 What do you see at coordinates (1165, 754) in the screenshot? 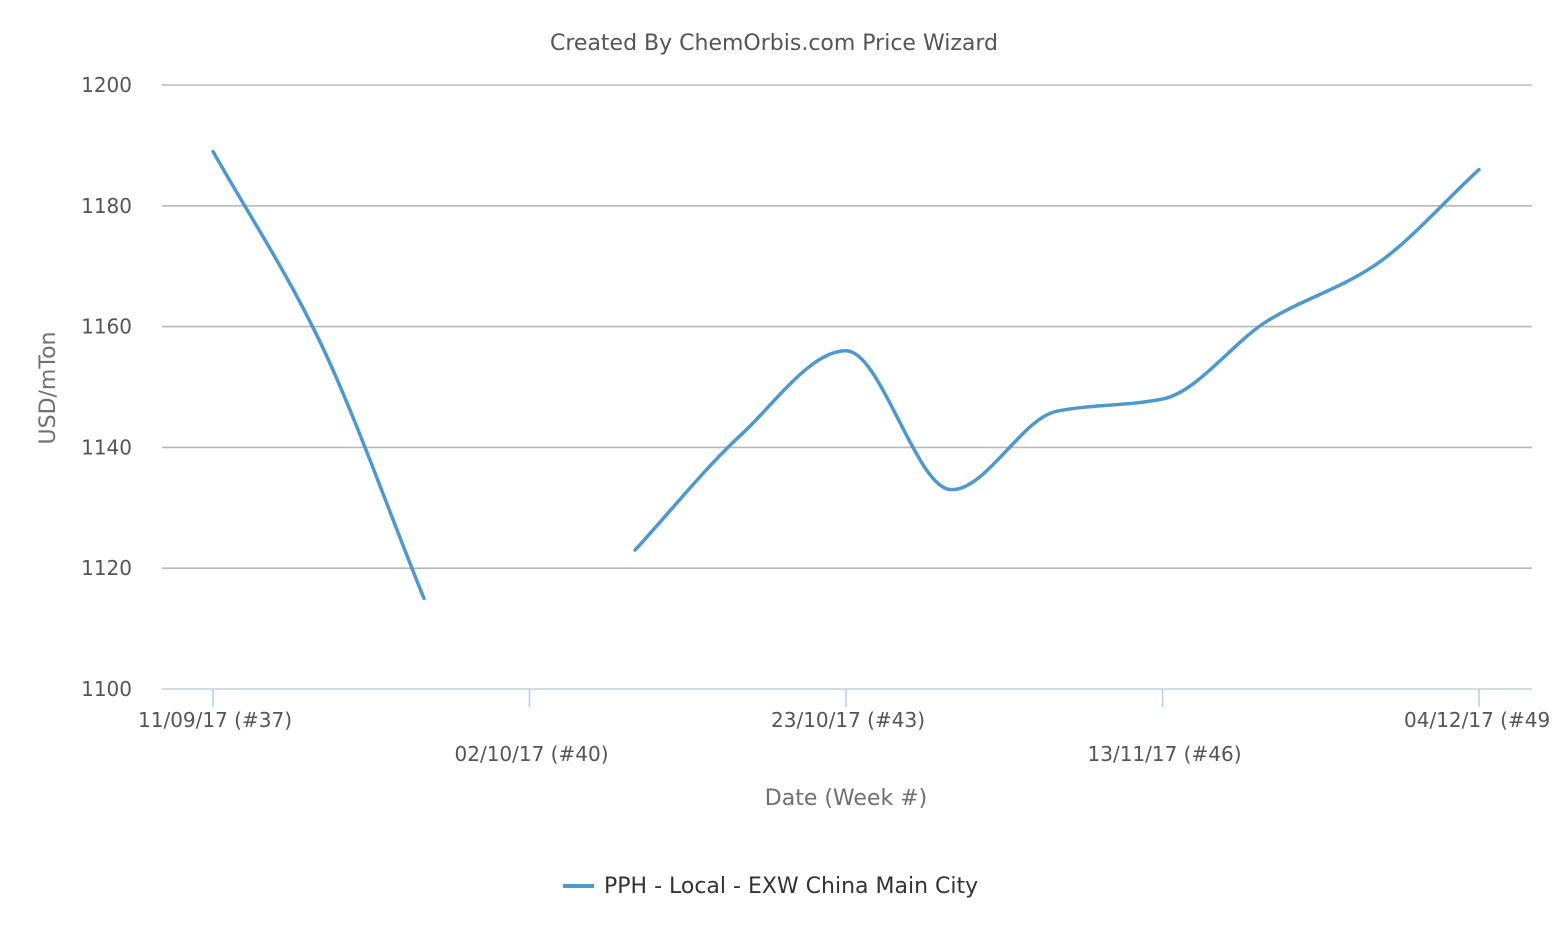
I see `x-tick-label: 13/11/17 (#46)` at bounding box center [1165, 754].